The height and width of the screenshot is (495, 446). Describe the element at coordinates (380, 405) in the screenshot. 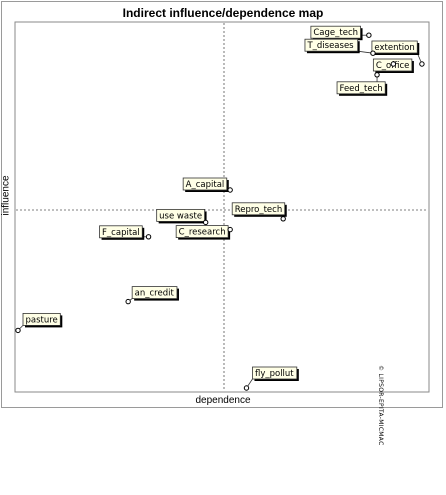

I see `watermark: © LIPSOR-EPITA-MICMAC` at that location.